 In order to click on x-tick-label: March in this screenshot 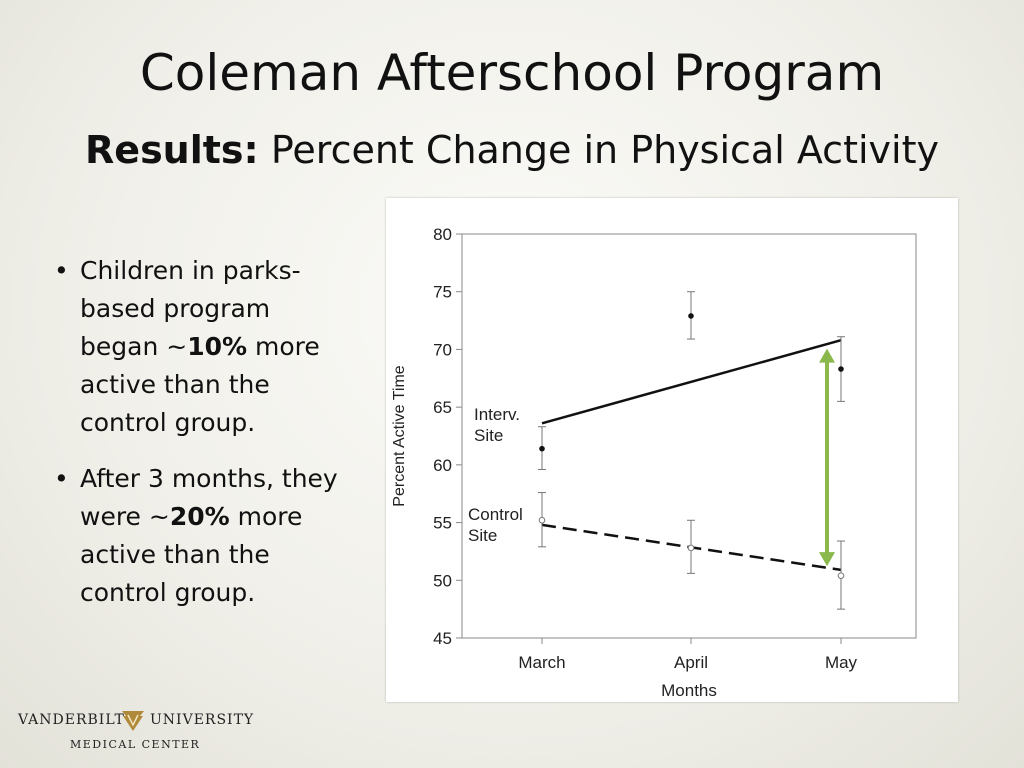, I will do `click(541, 662)`.